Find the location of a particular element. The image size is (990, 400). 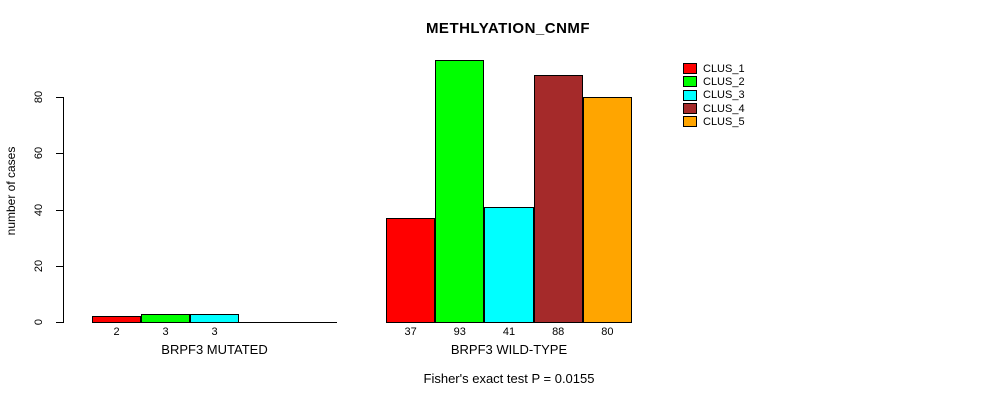

legend-row: CLUS_5 is located at coordinates (714, 121).